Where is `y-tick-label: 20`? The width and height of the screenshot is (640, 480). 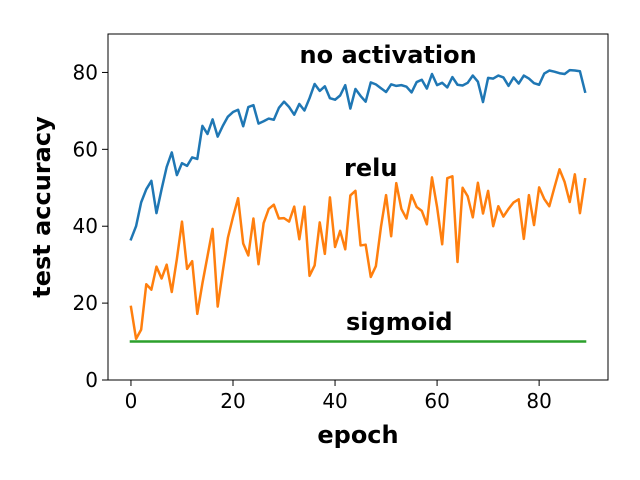
y-tick-label: 20 is located at coordinates (85, 303).